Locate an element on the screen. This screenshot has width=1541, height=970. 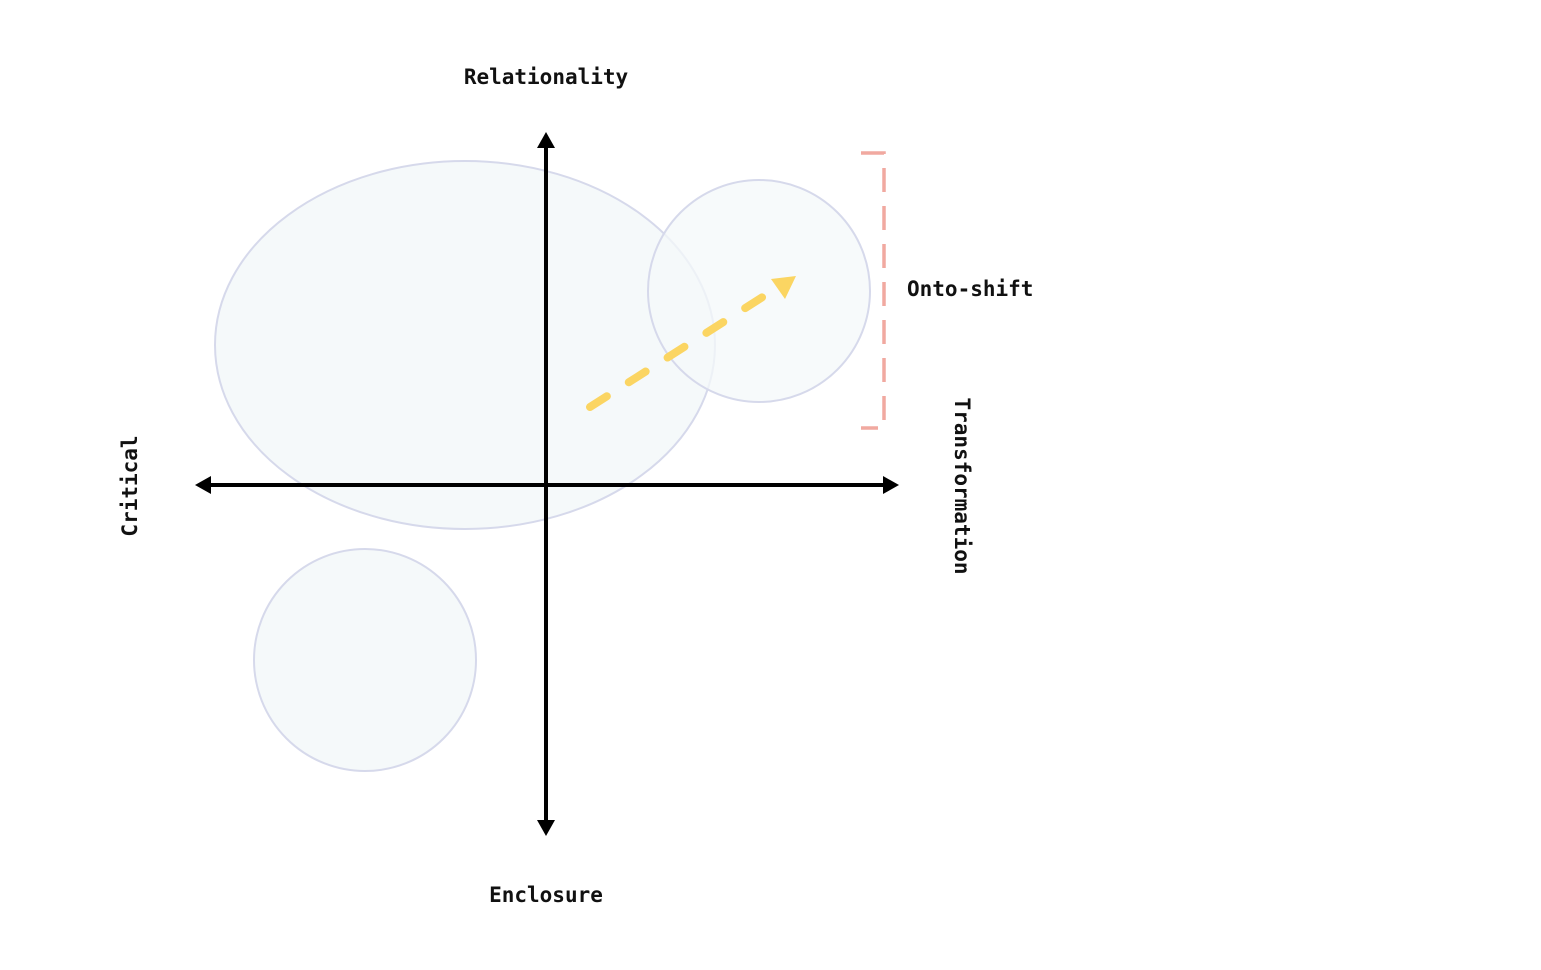
right-arrowhead-icon is located at coordinates (891, 485).